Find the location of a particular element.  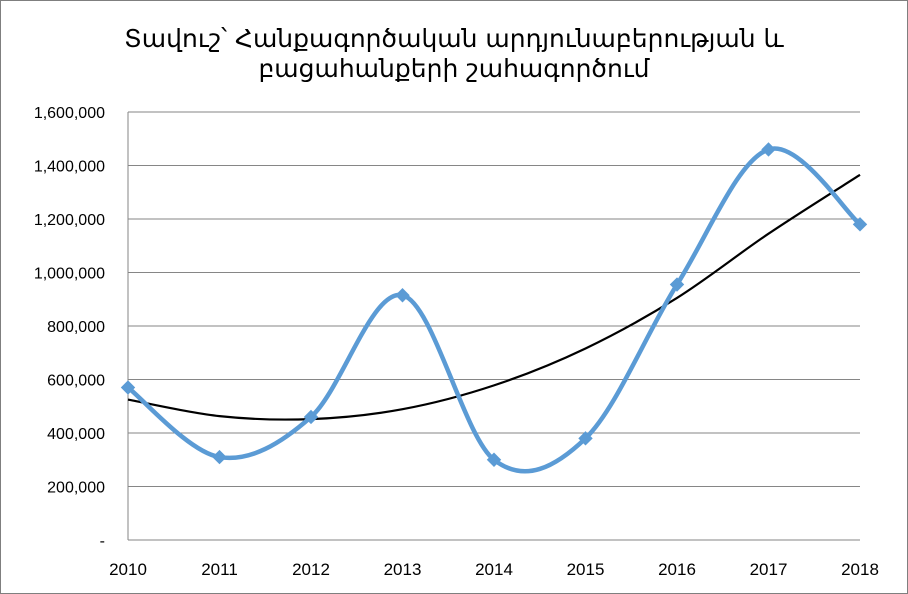

x-tick-label-2011: 2011 is located at coordinates (219, 569).